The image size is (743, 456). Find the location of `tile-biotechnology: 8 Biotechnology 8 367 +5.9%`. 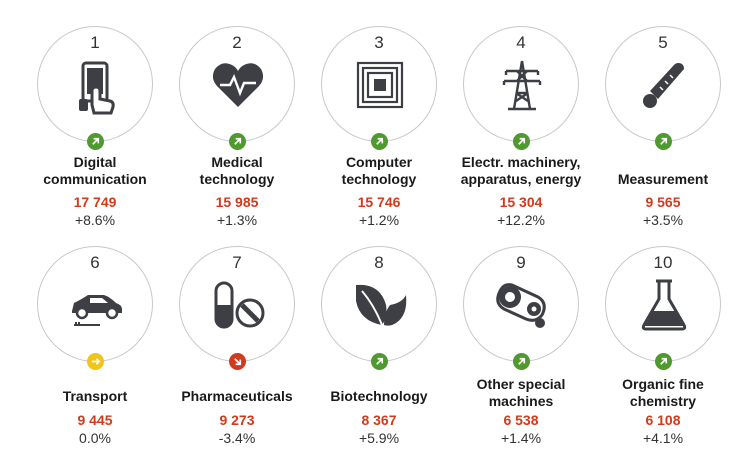

tile-biotechnology: 8 Biotechnology 8 367 +5.9% is located at coordinates (379, 351).